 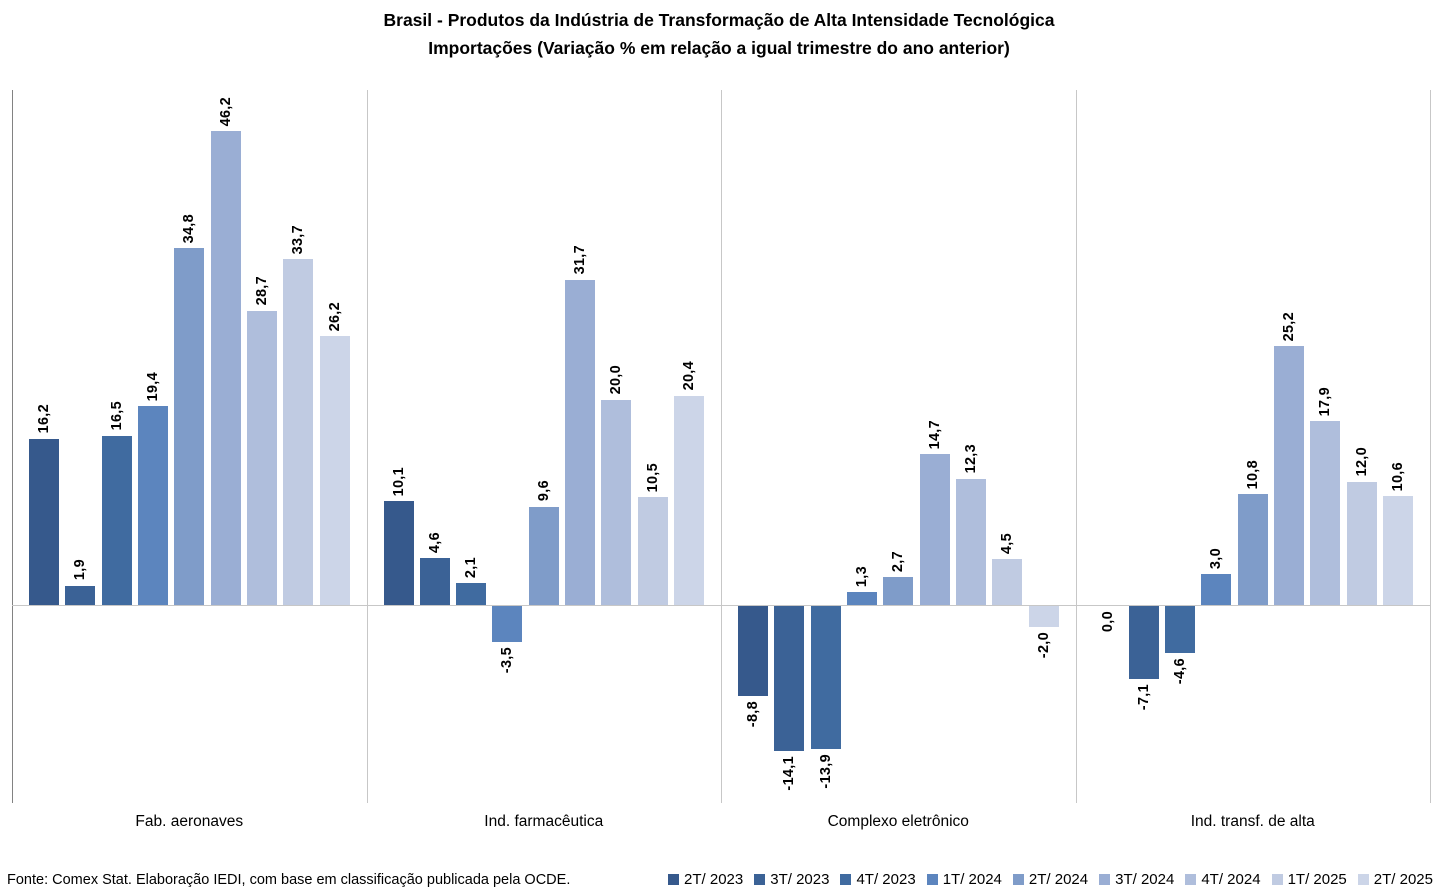 What do you see at coordinates (1252, 821) in the screenshot?
I see `category-label: Ind. transf. de alta` at bounding box center [1252, 821].